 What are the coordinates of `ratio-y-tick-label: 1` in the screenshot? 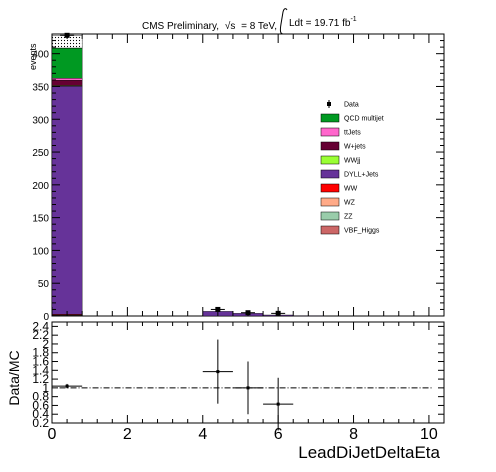 It's located at (45, 388).